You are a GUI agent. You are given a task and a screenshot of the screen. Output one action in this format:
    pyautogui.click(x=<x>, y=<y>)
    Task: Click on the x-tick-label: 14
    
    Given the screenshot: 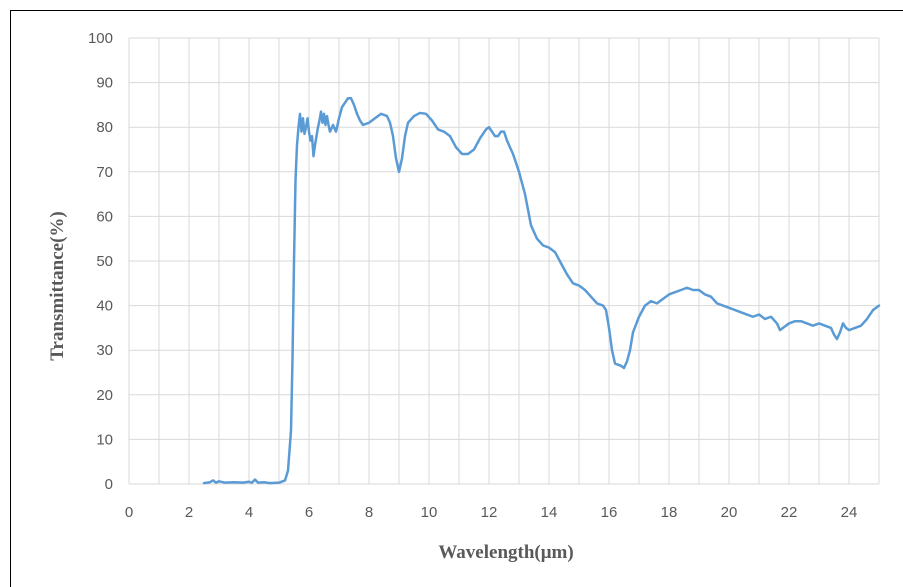 What is the action you would take?
    pyautogui.click(x=549, y=512)
    